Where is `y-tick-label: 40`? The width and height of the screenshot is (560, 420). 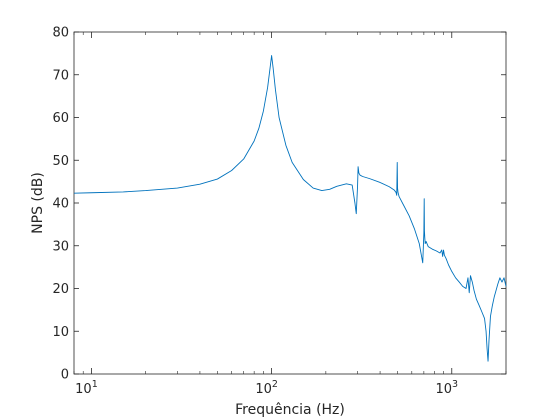
y-tick-label: 40 is located at coordinates (60, 204).